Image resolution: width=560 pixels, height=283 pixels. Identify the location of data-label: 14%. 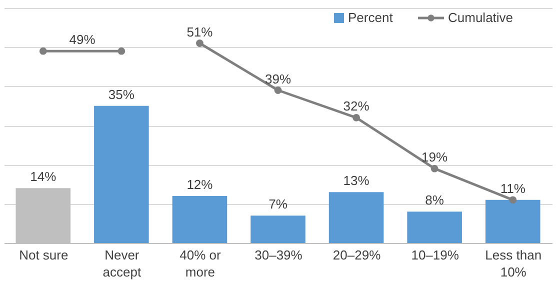
(43, 176).